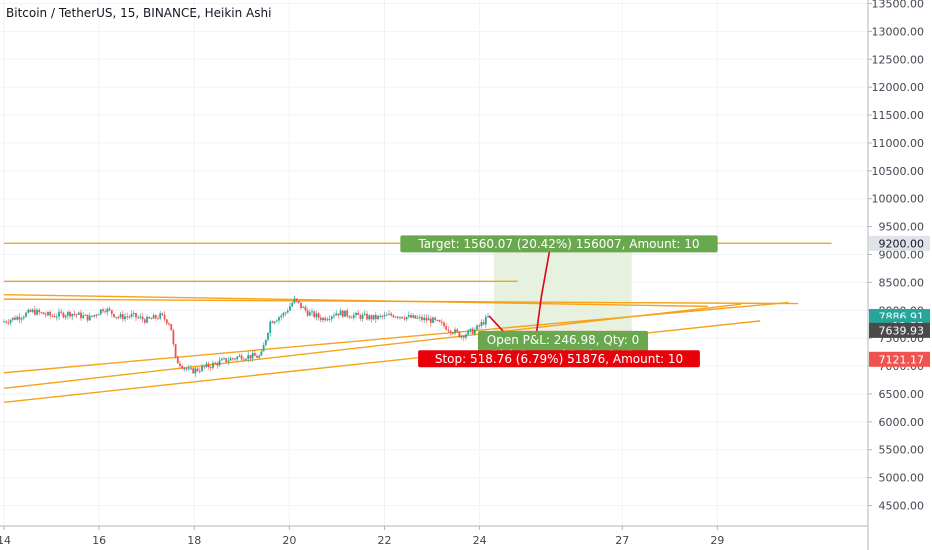 This screenshot has width=932, height=550. What do you see at coordinates (902, 450) in the screenshot?
I see `y-tick-label: 5500.00` at bounding box center [902, 450].